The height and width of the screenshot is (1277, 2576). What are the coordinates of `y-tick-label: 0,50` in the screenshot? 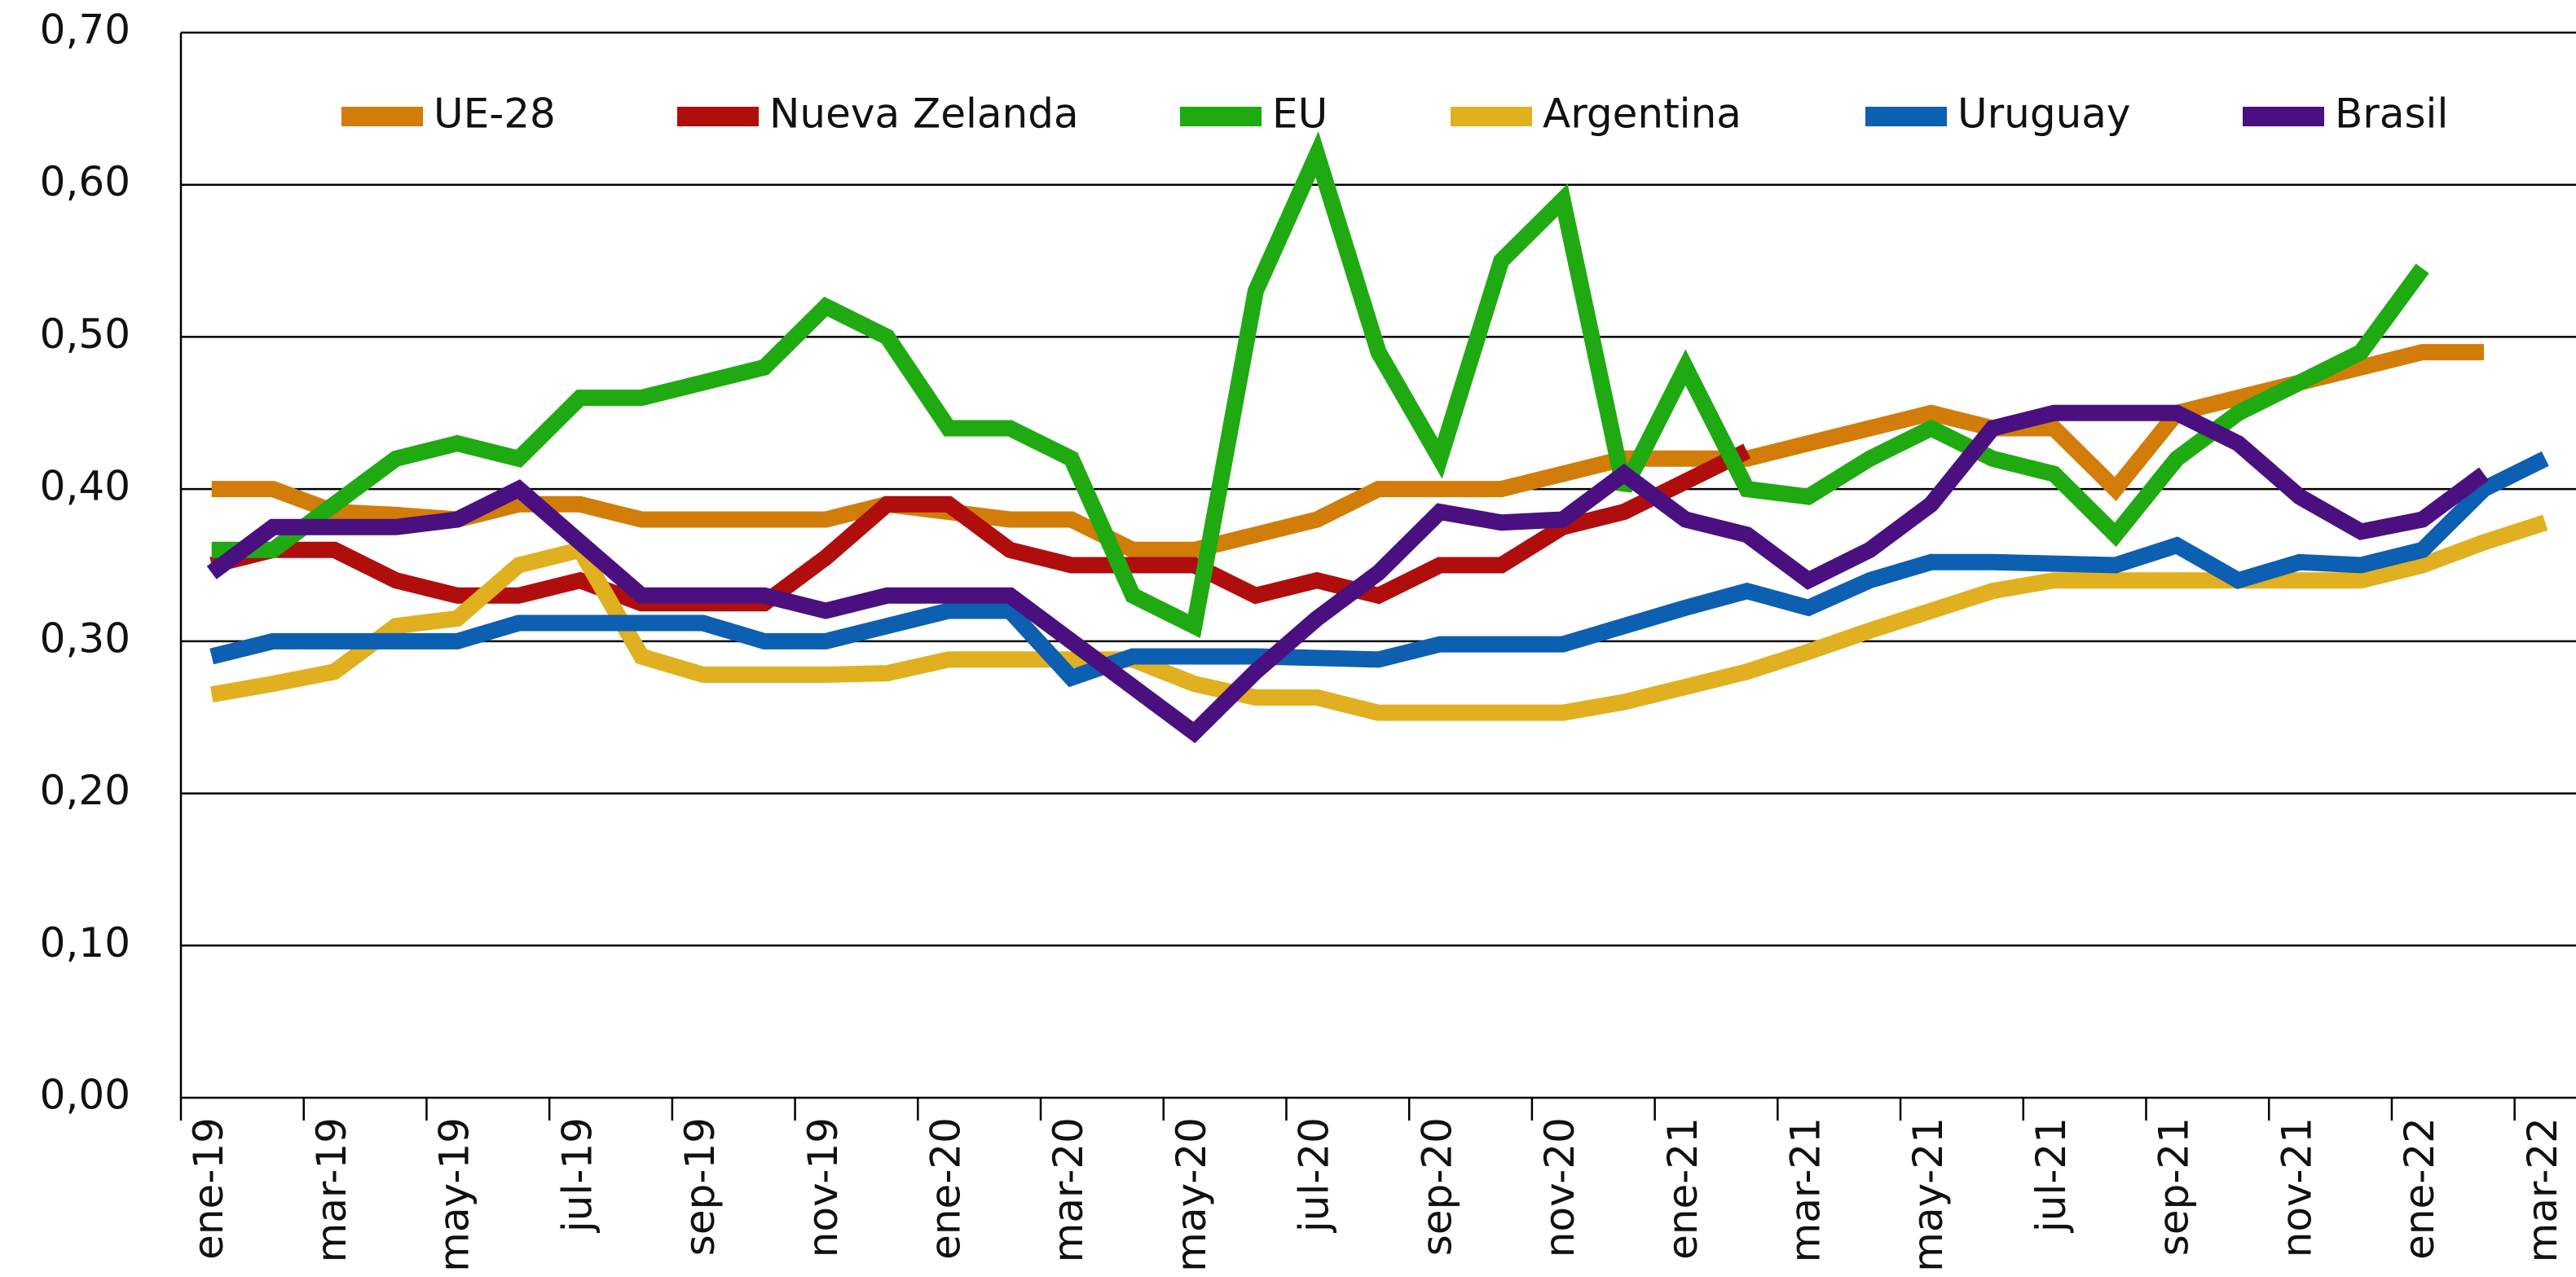 It's located at (85, 334).